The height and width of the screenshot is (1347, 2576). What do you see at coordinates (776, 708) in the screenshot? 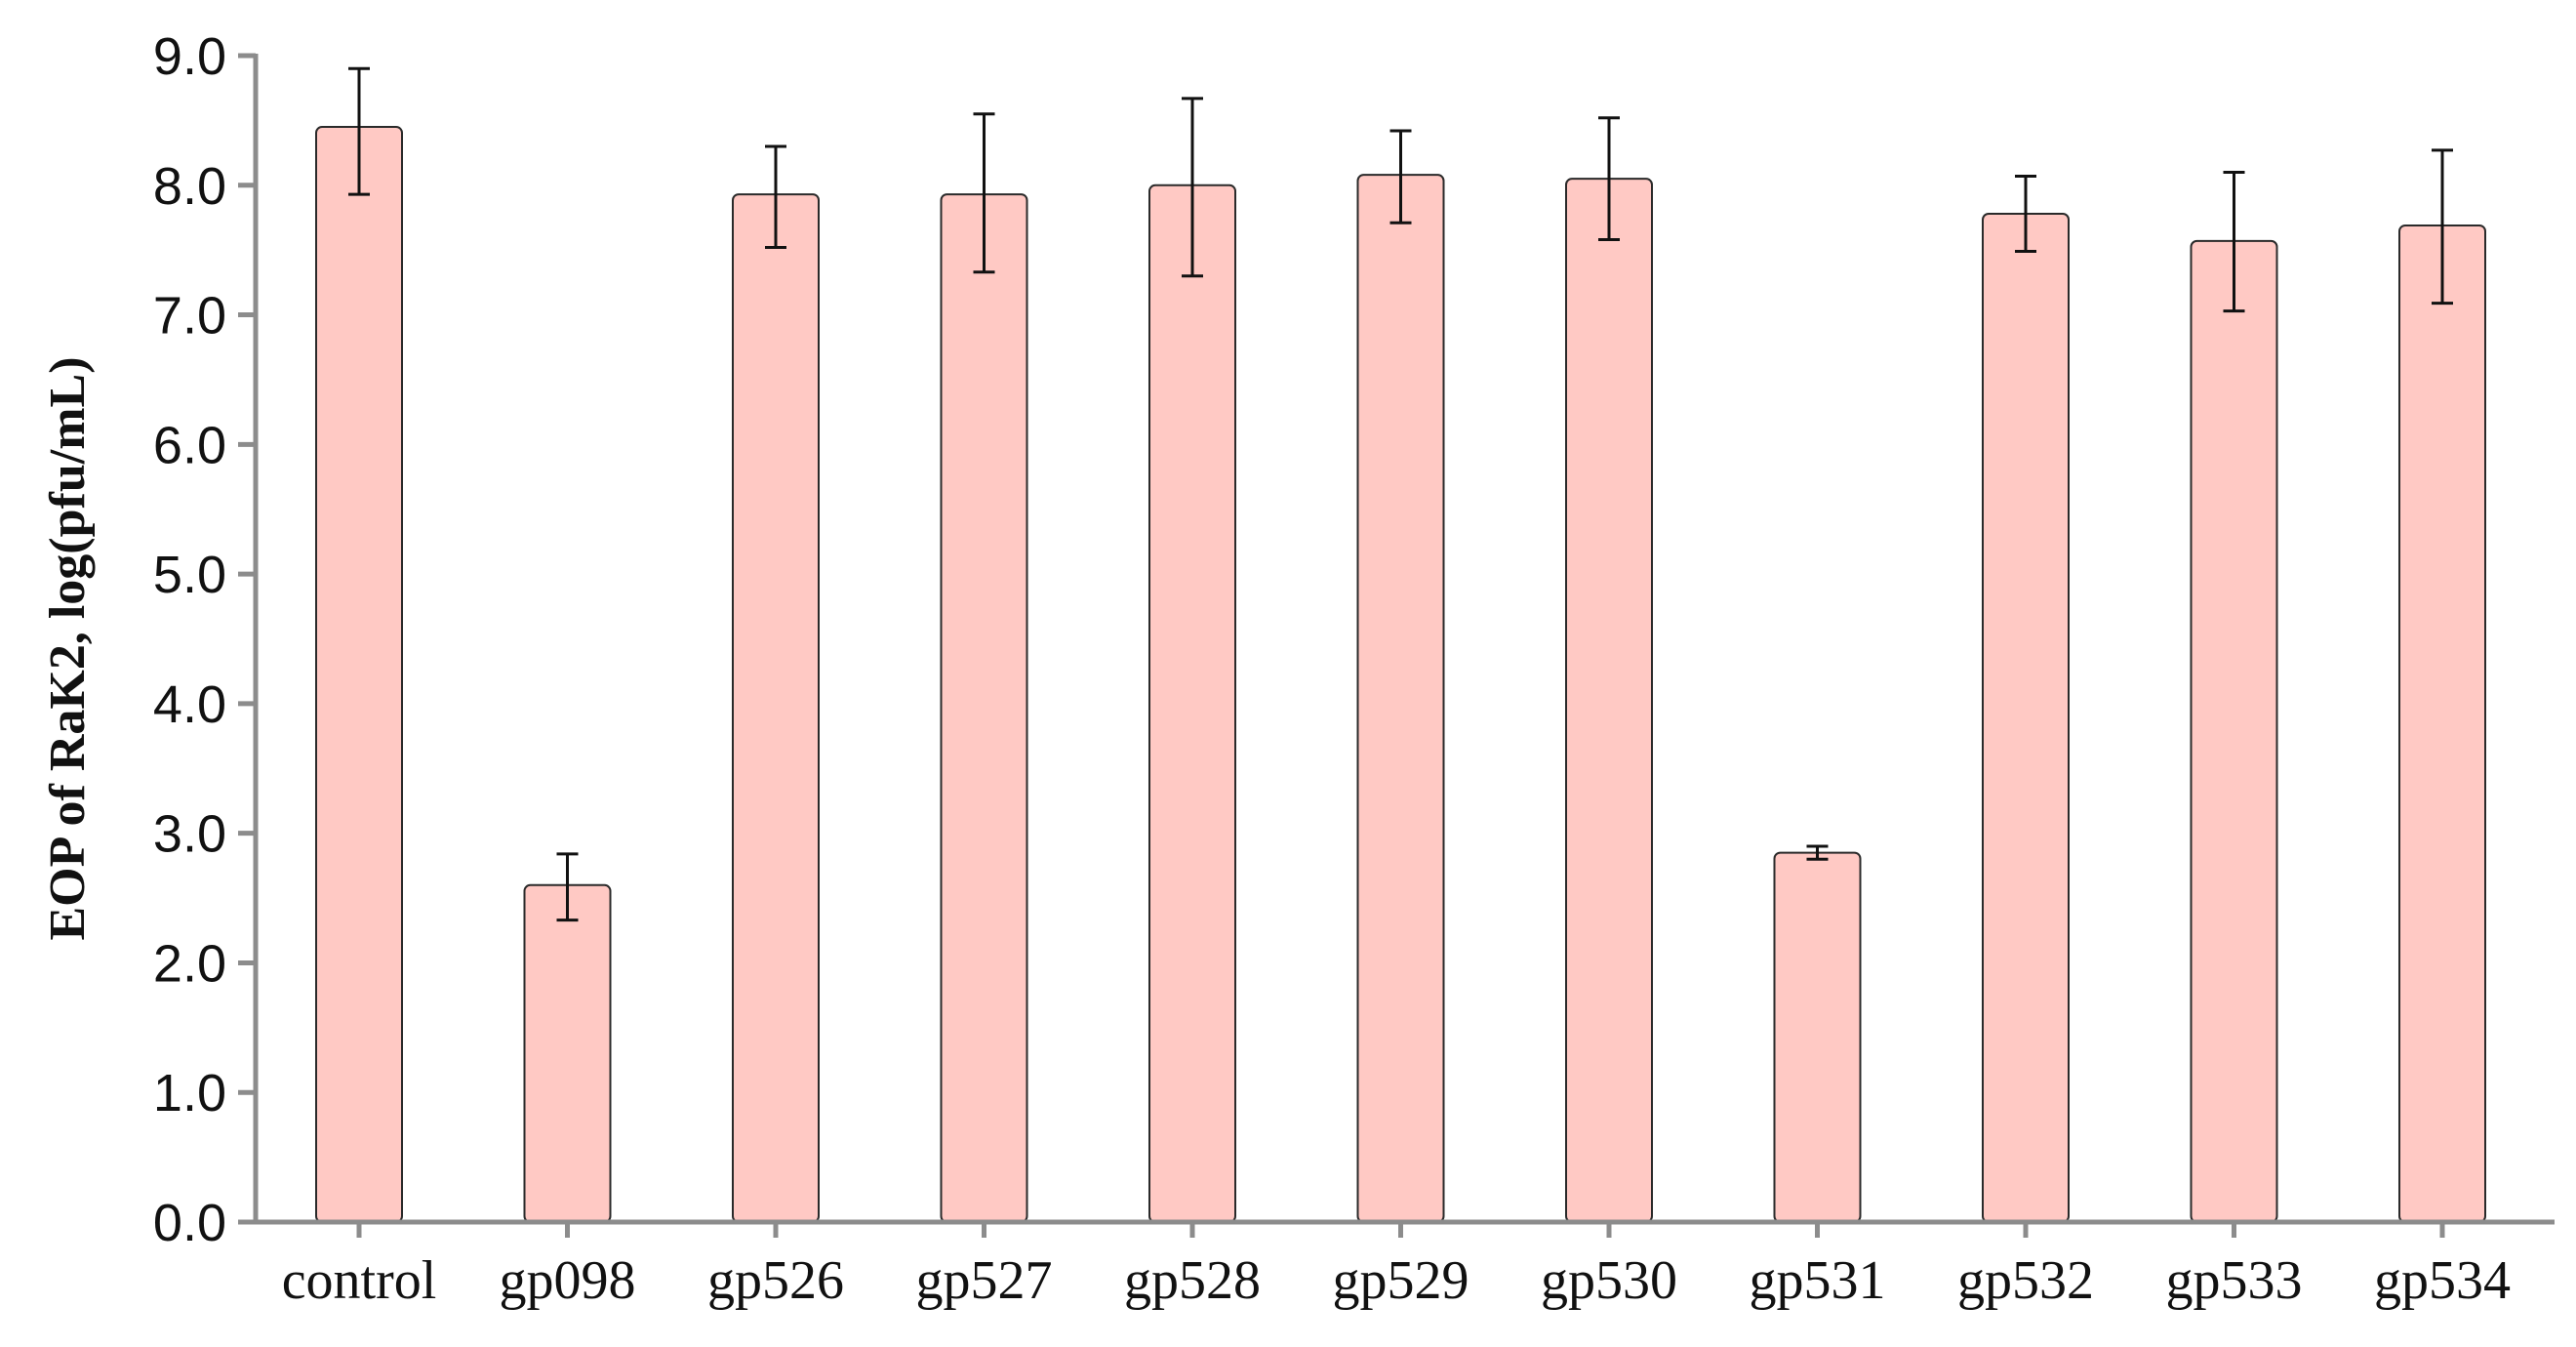
I see `bar-gp526` at bounding box center [776, 708].